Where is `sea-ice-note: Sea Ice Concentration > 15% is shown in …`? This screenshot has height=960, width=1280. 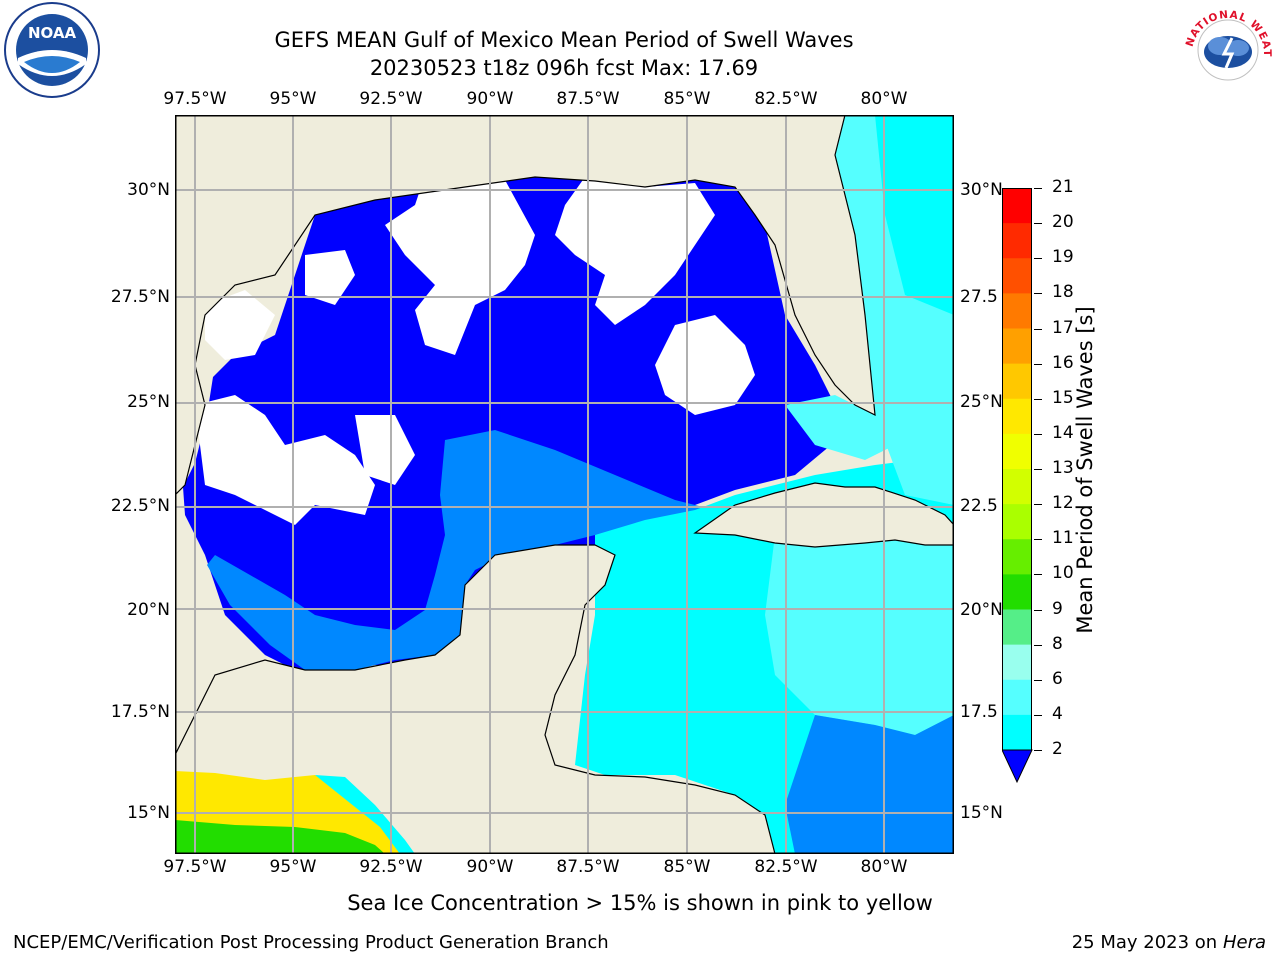 sea-ice-note: Sea Ice Concentration > 15% is shown in … is located at coordinates (640, 903).